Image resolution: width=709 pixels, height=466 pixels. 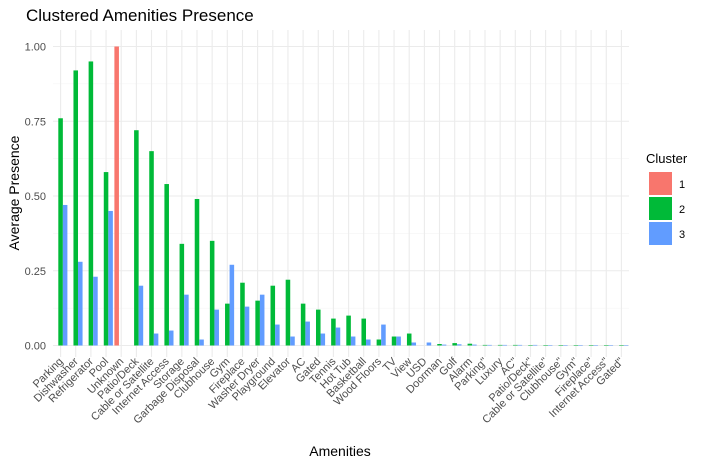 What do you see at coordinates (35, 122) in the screenshot?
I see `y-tick-label: 0.75` at bounding box center [35, 122].